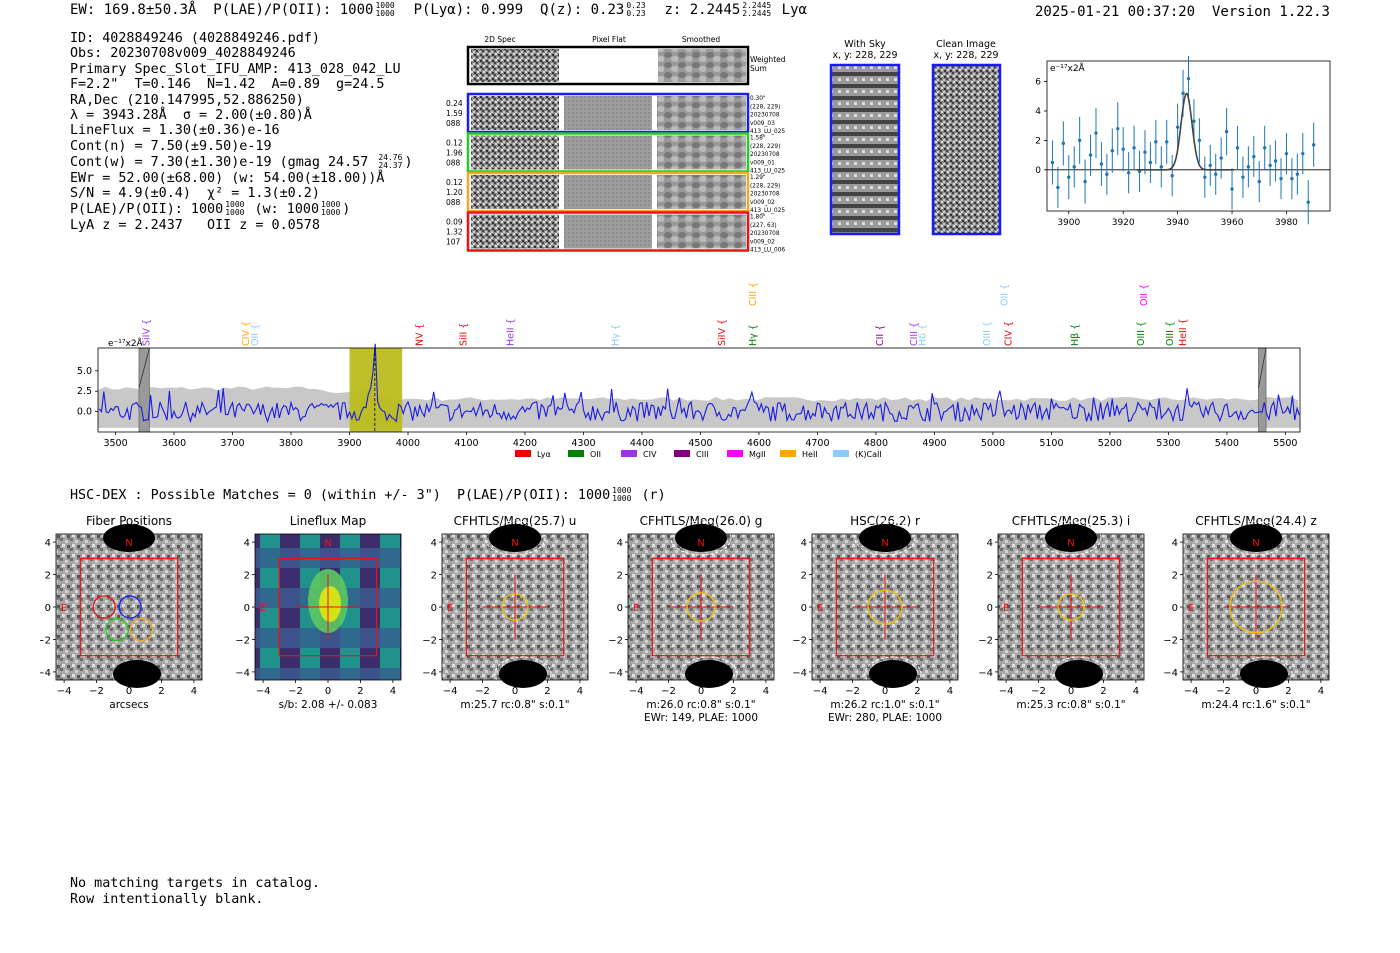 This screenshot has width=1400, height=953. I want to click on legend-swatch, so click(841, 453).